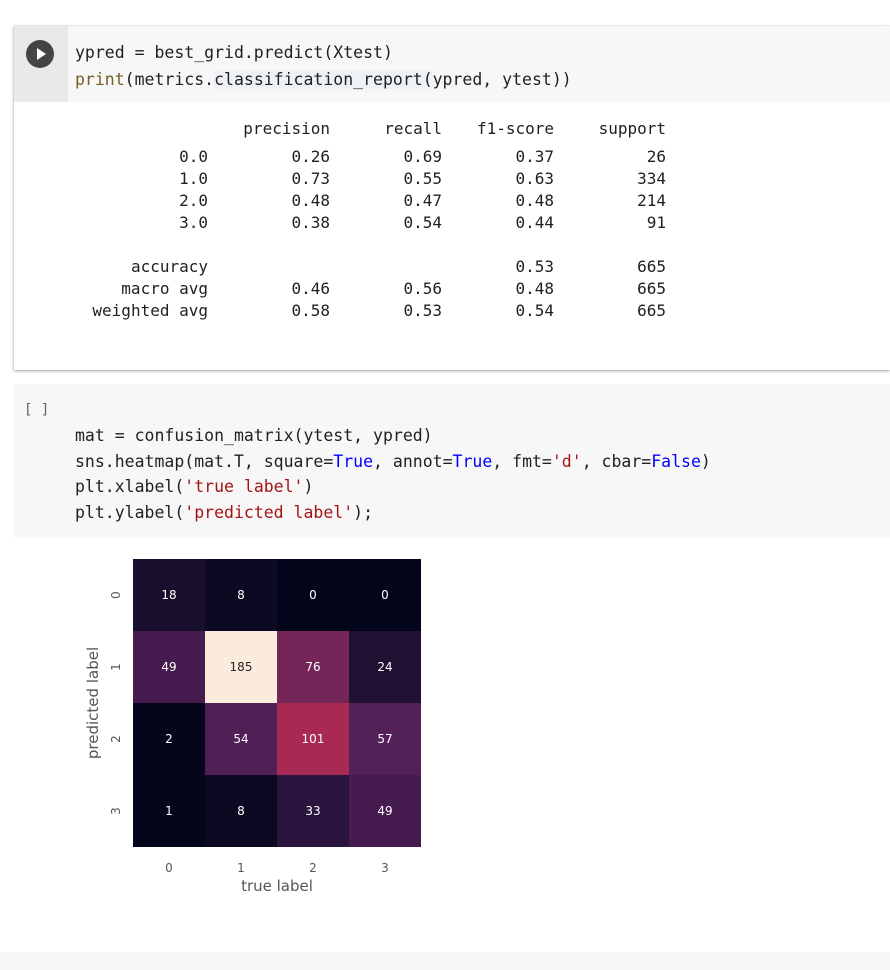  Describe the element at coordinates (310, 156) in the screenshot. I see `report-cell: 0.26` at that location.